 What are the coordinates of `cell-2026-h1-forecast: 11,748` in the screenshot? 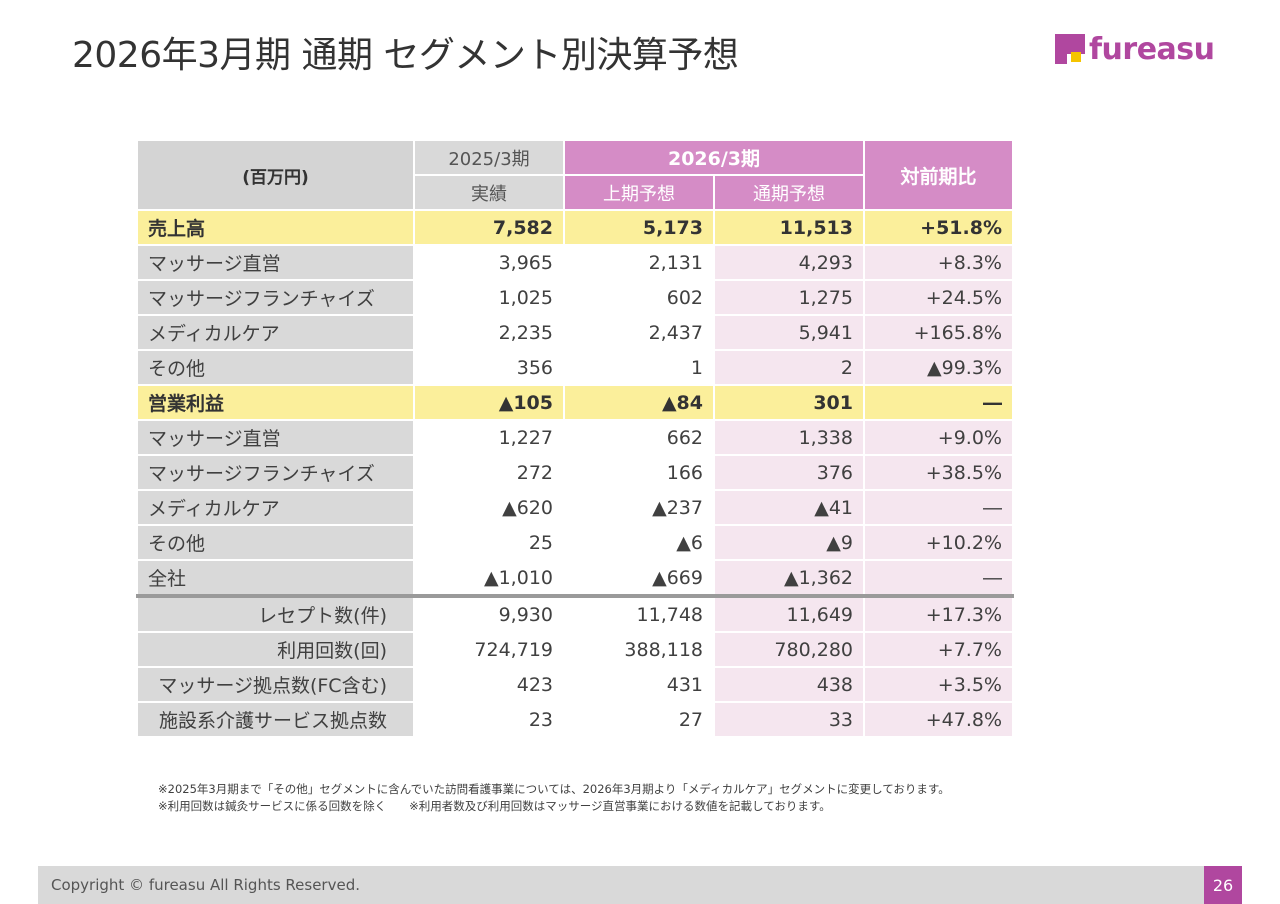 It's located at (639, 613).